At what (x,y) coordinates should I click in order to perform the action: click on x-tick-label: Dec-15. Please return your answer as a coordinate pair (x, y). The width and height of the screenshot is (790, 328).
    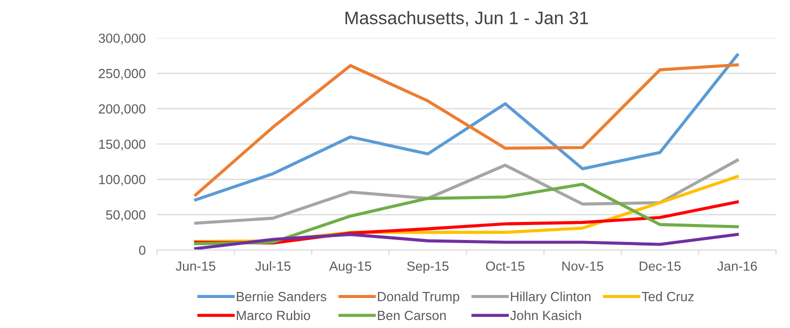
    Looking at the image, I should click on (660, 266).